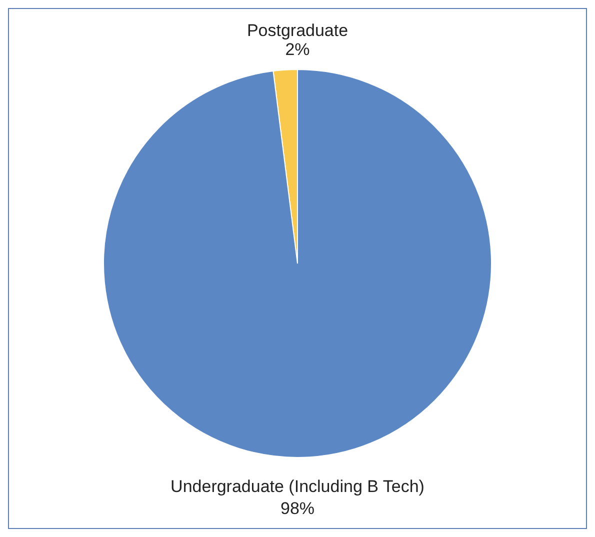  What do you see at coordinates (297, 30) in the screenshot?
I see `slice-label: Postgraduate` at bounding box center [297, 30].